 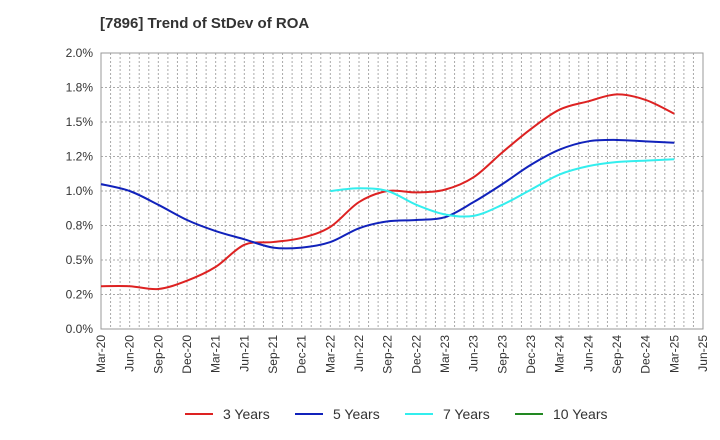 I want to click on y-tick-label: 1.0%, so click(x=80, y=191).